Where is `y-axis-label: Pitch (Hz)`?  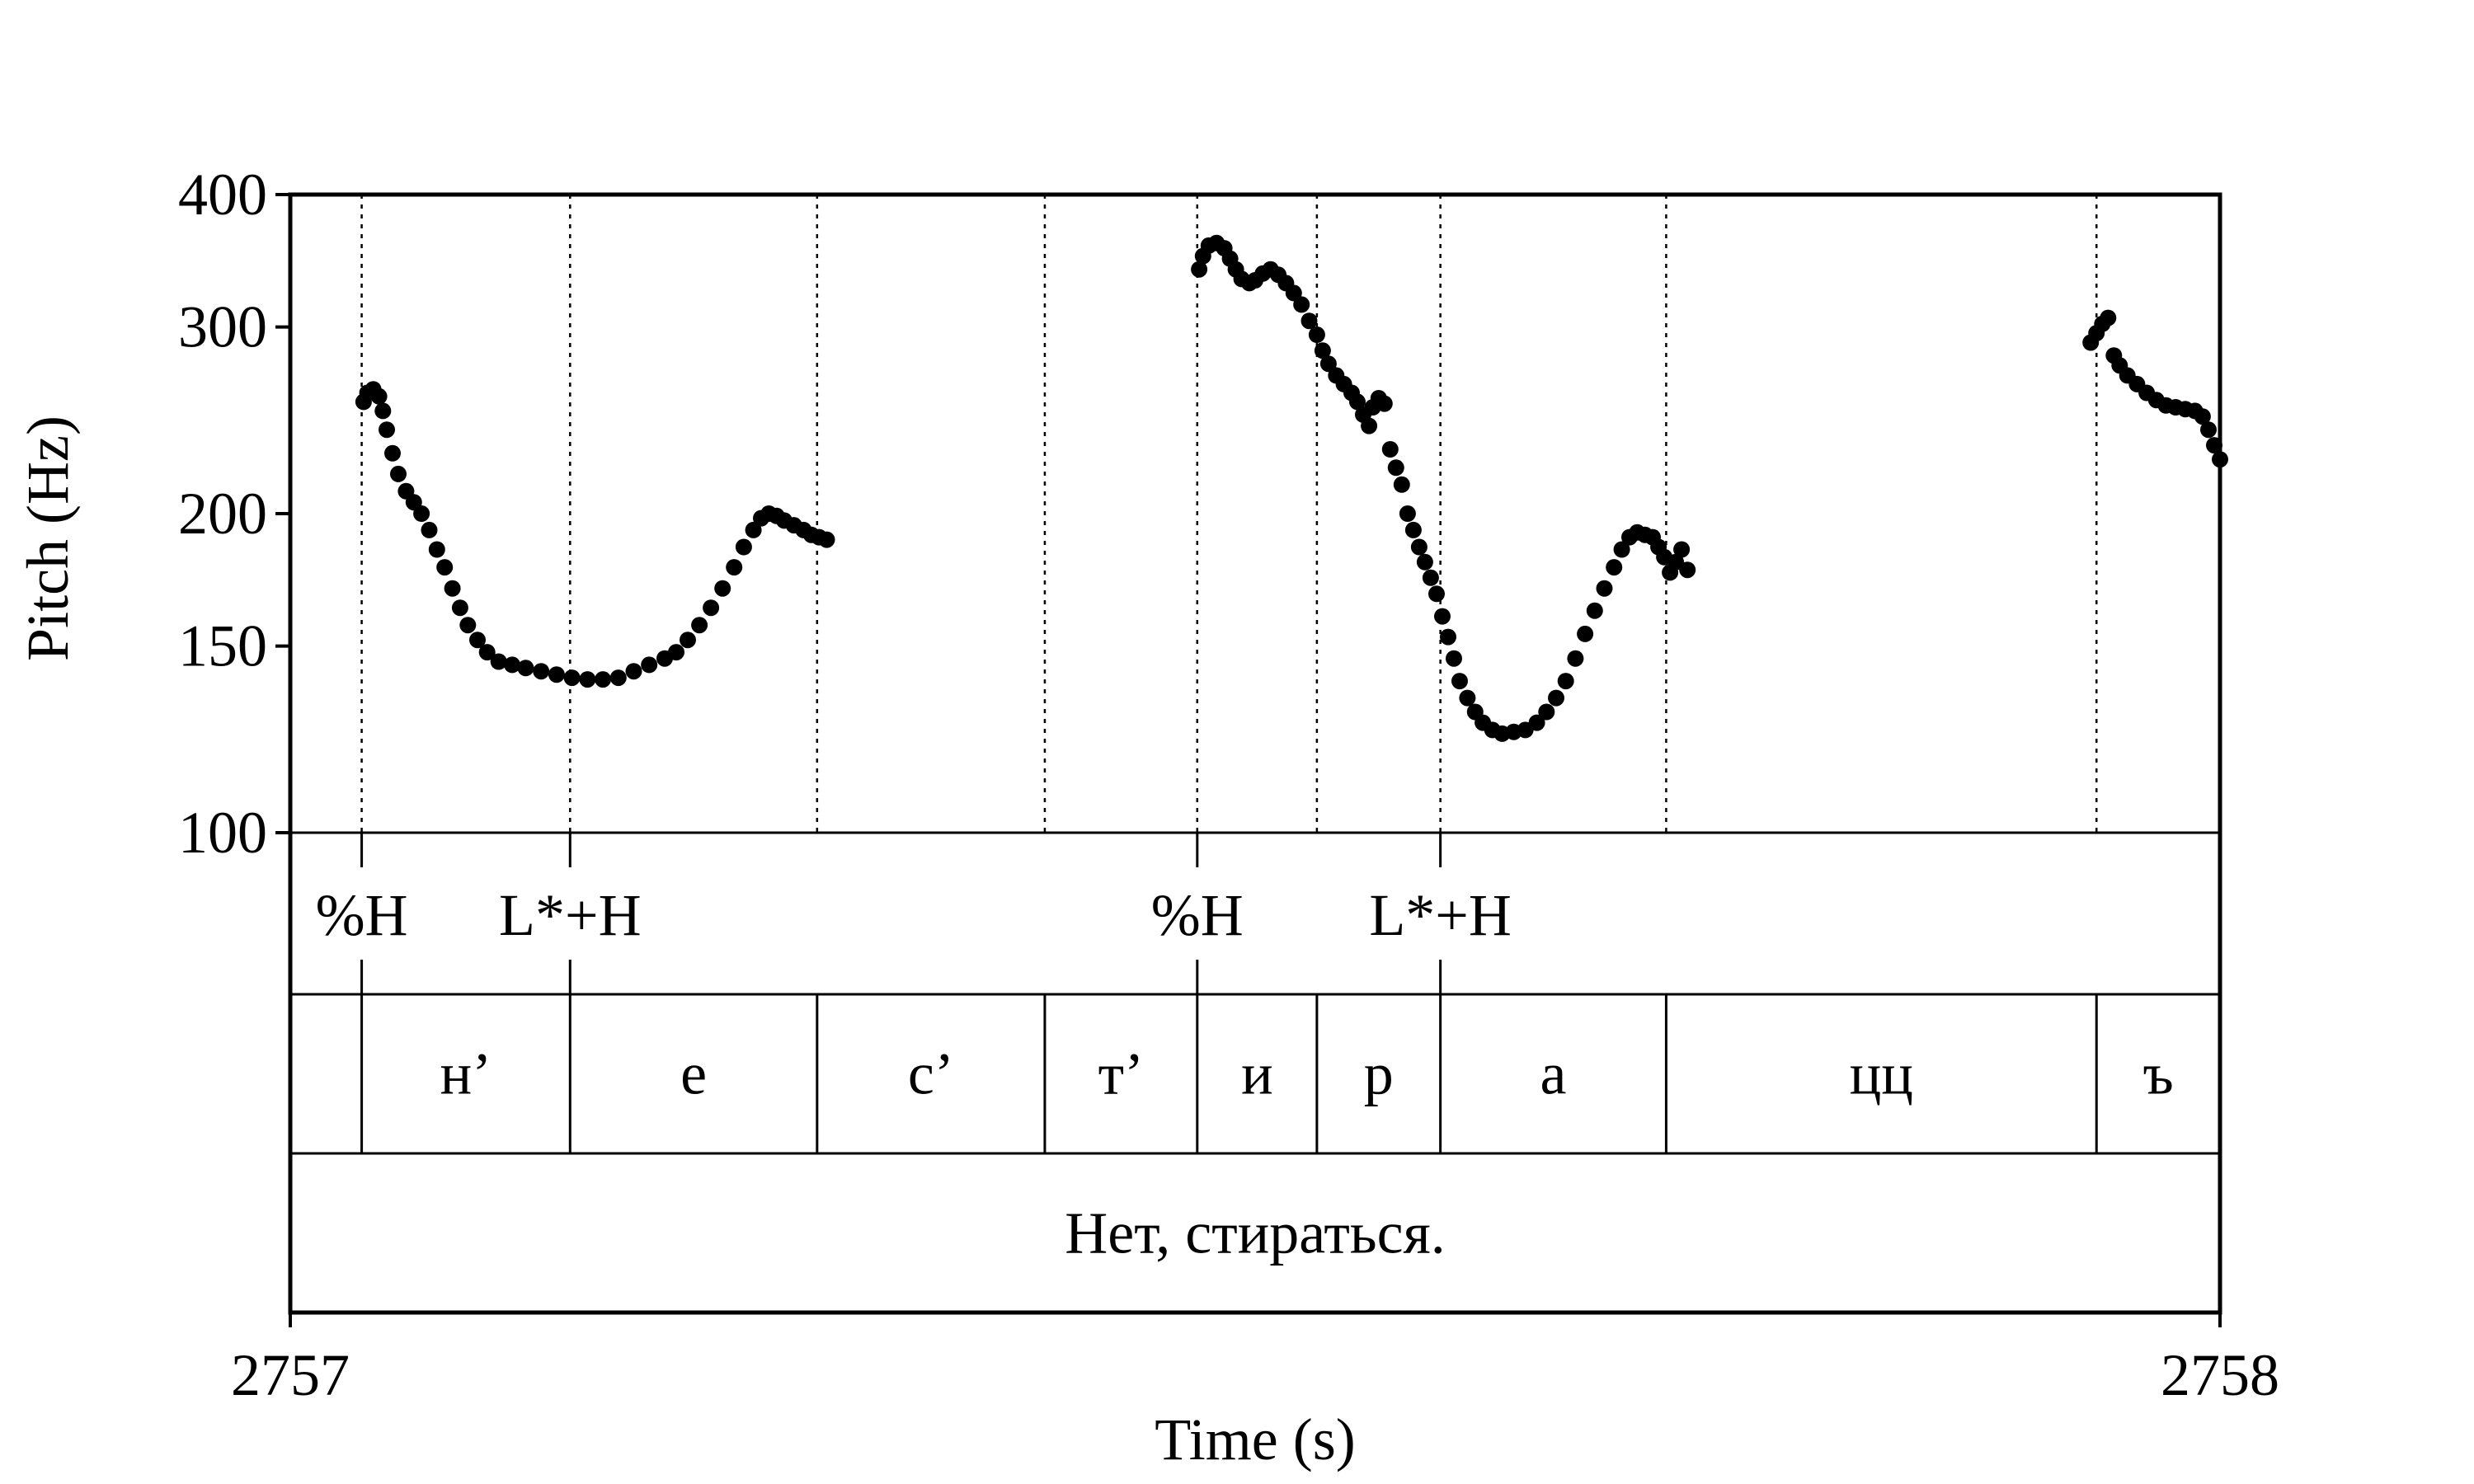
y-axis-label: Pitch (Hz) is located at coordinates (48, 538).